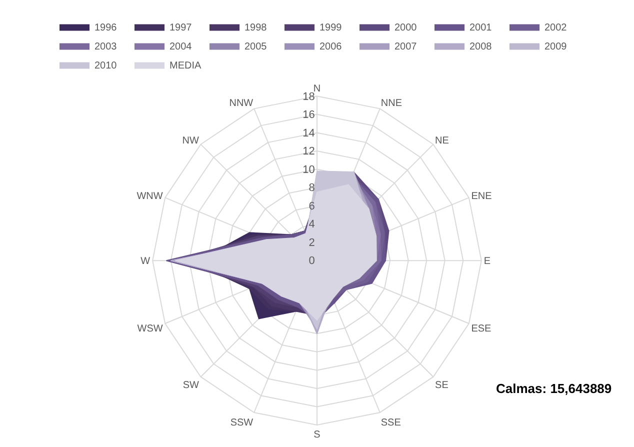  What do you see at coordinates (481, 47) in the screenshot?
I see `legend-label: 2008` at bounding box center [481, 47].